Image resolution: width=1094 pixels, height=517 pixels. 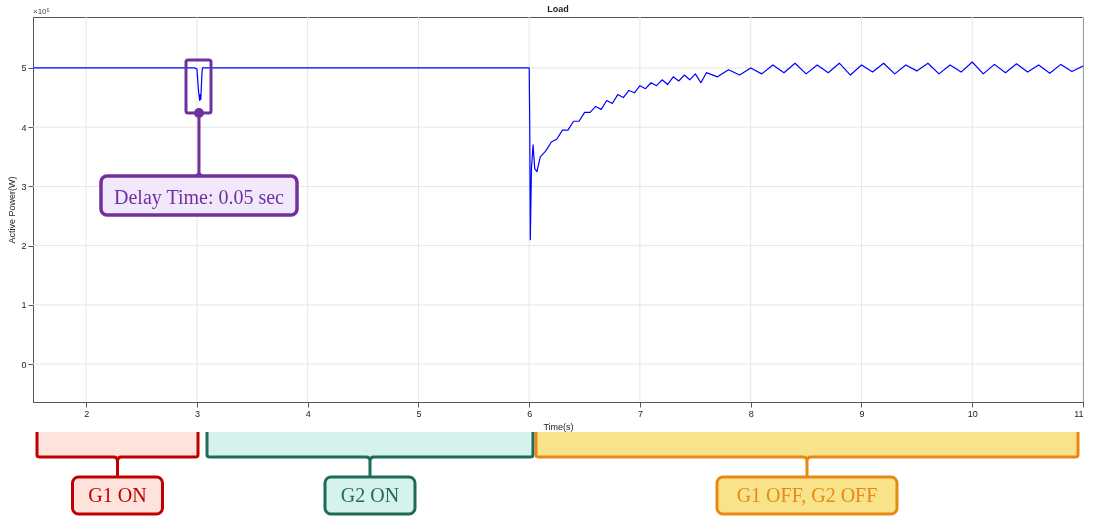 What do you see at coordinates (24, 246) in the screenshot?
I see `y-tick-label: 2` at bounding box center [24, 246].